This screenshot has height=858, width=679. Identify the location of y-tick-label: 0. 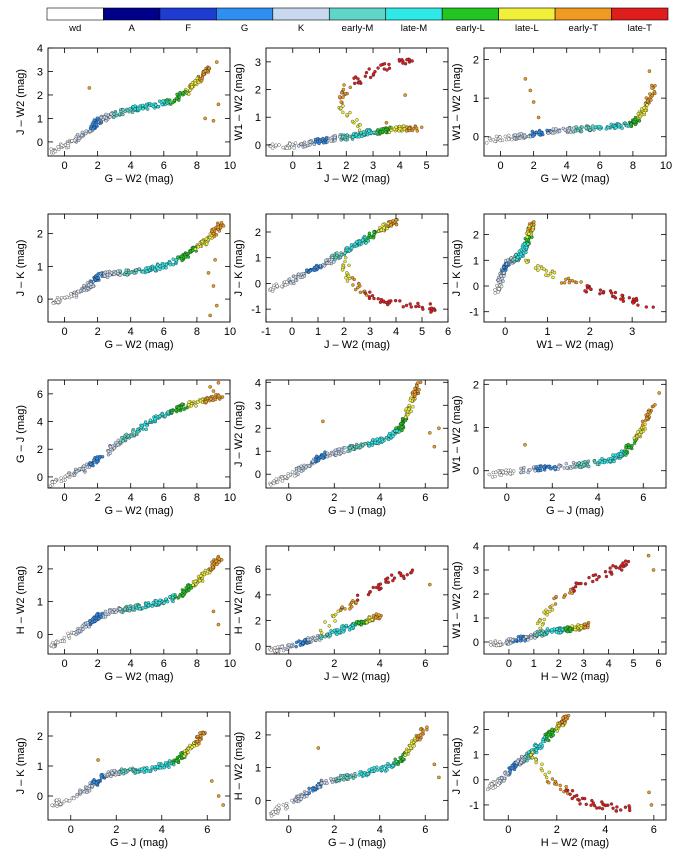
(258, 801).